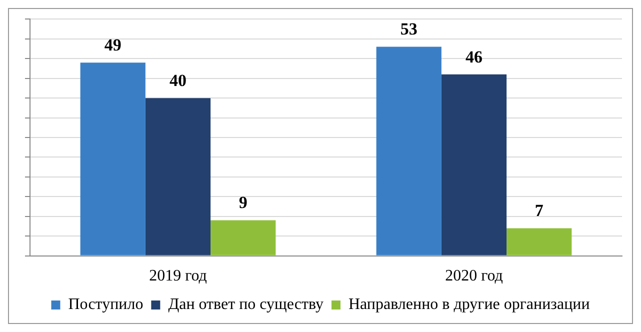 The width and height of the screenshot is (641, 332). I want to click on data-label: 46, so click(474, 56).